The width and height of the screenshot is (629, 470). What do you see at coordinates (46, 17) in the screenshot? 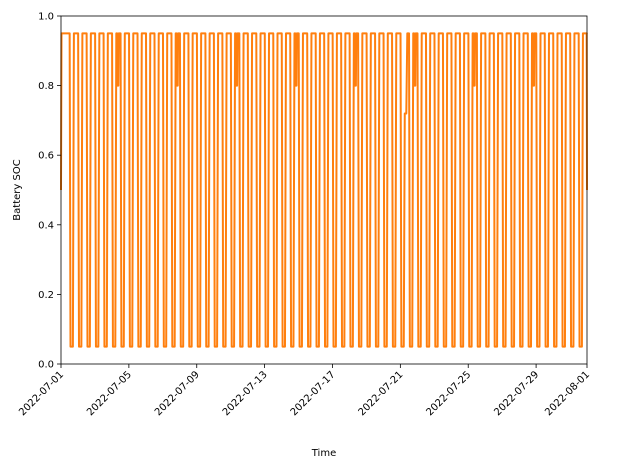
I see `y-tick-label: 1.0` at bounding box center [46, 17].